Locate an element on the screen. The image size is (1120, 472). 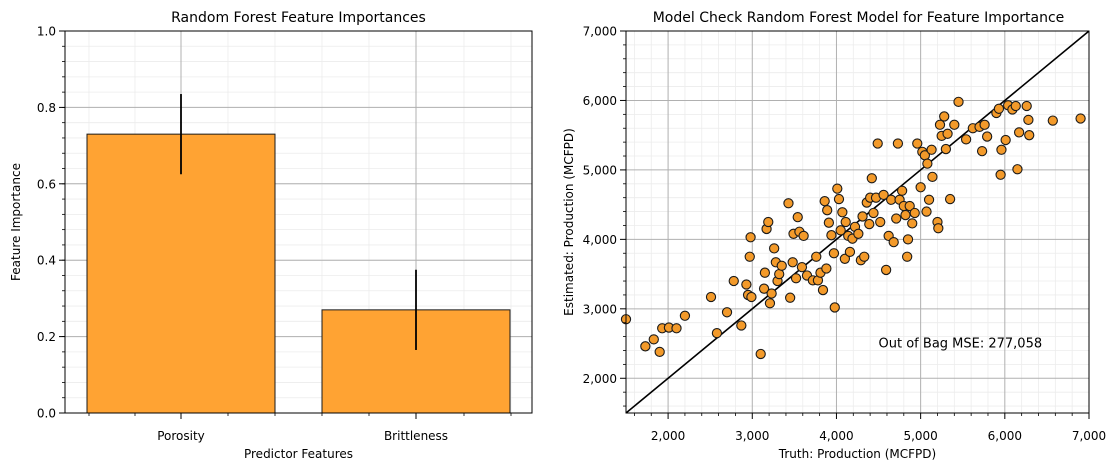
y-tick-label: 4,000 is located at coordinates (600, 240).